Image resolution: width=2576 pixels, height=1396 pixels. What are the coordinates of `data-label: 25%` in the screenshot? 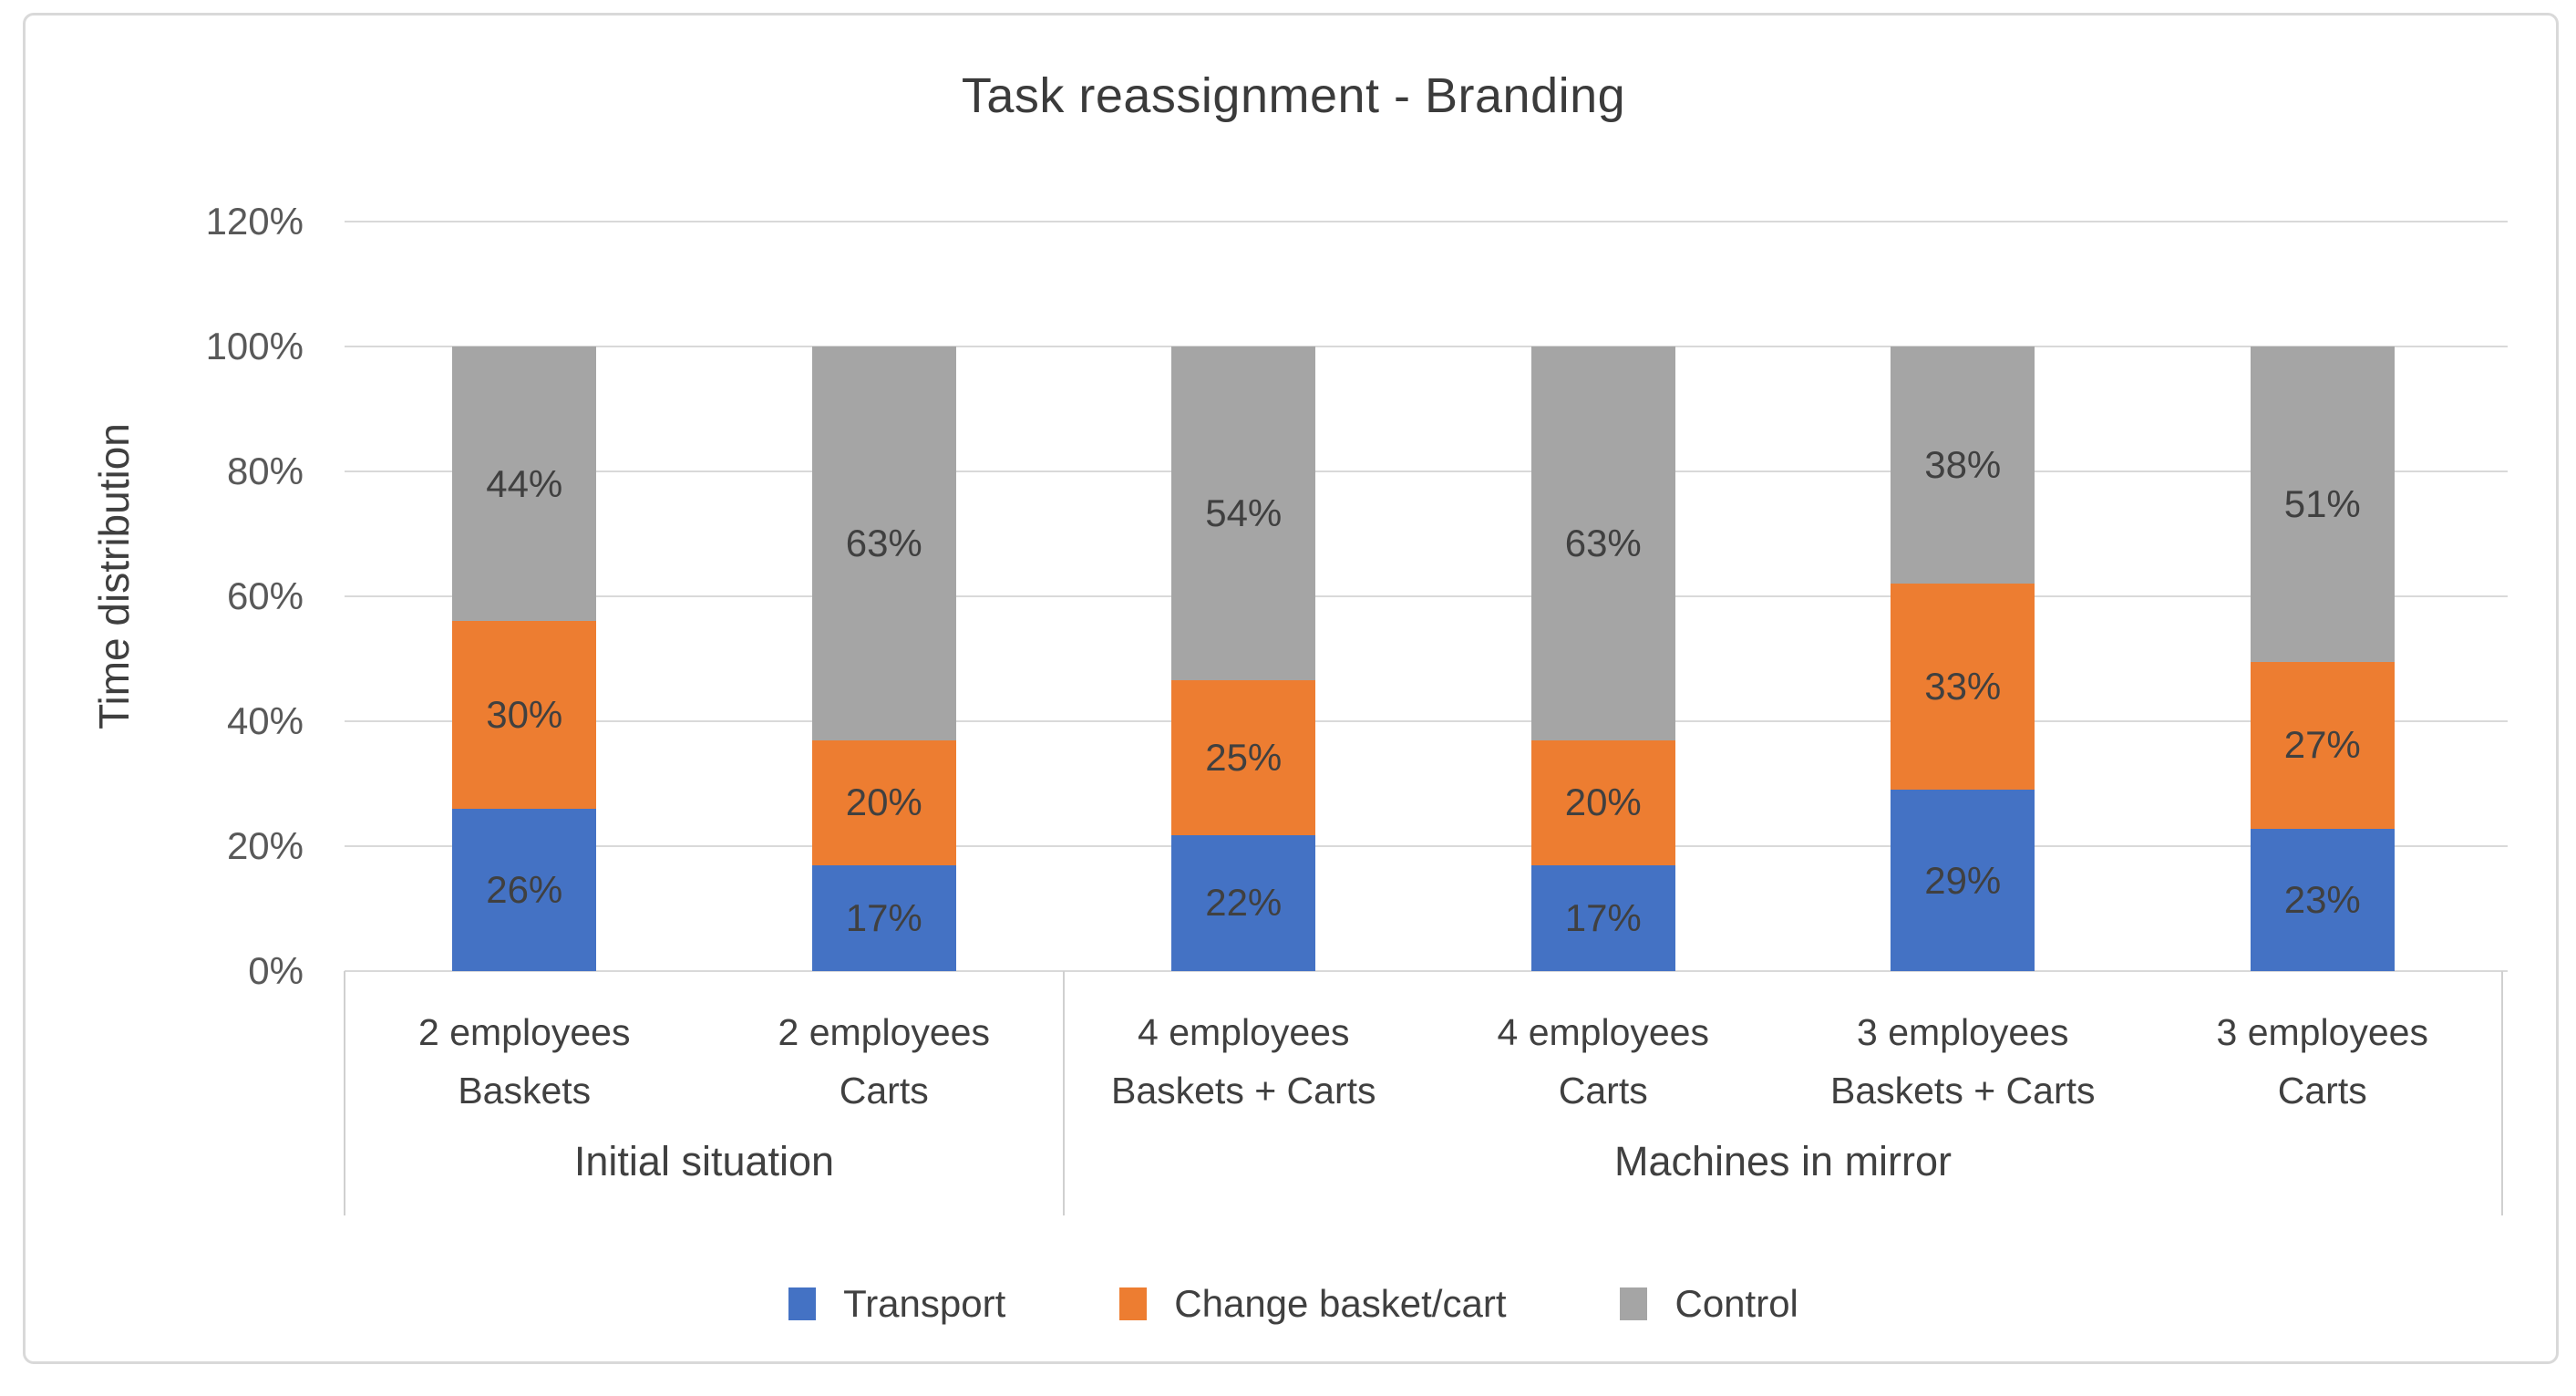 It's located at (1244, 758).